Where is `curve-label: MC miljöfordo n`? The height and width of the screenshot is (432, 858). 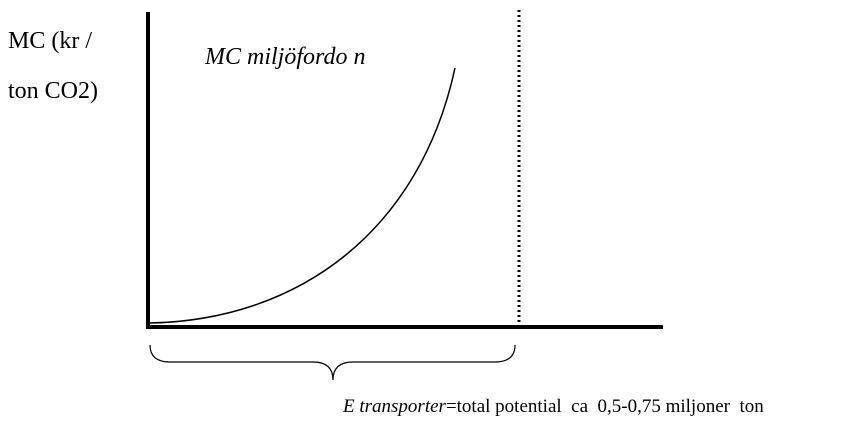 curve-label: MC miljöfordo n is located at coordinates (284, 57).